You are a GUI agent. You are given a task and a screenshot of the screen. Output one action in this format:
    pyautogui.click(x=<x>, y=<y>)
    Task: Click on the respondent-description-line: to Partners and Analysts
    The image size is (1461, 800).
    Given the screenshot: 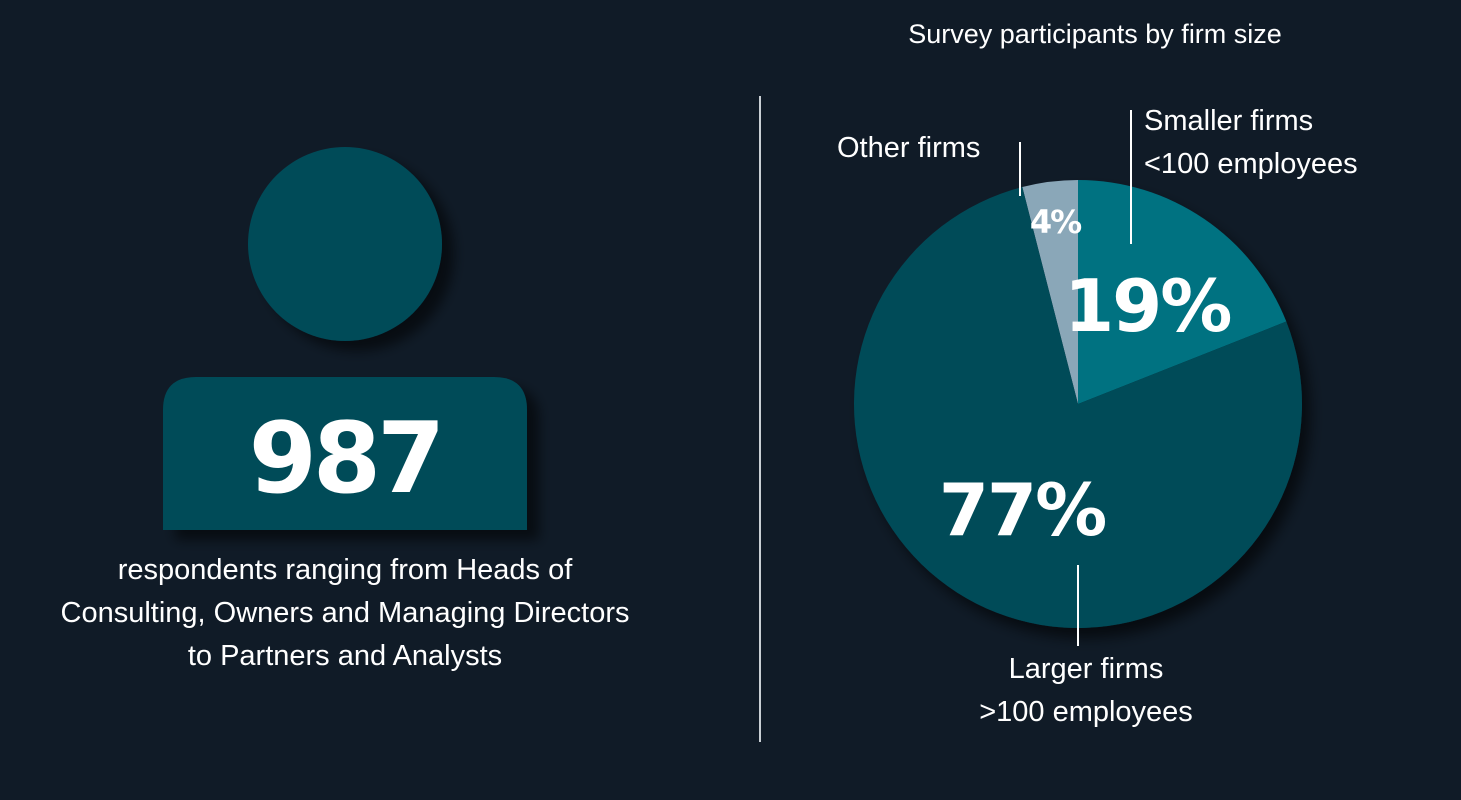 What is the action you would take?
    pyautogui.click(x=345, y=656)
    